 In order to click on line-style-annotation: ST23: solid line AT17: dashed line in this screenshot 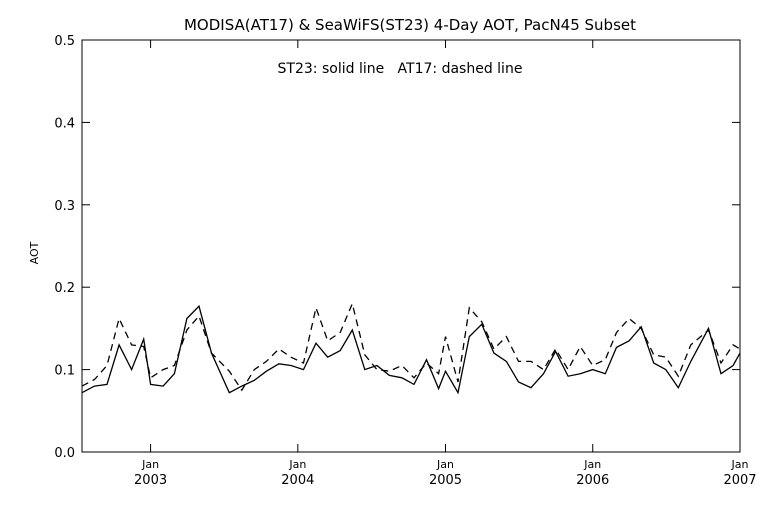, I will do `click(400, 69)`.